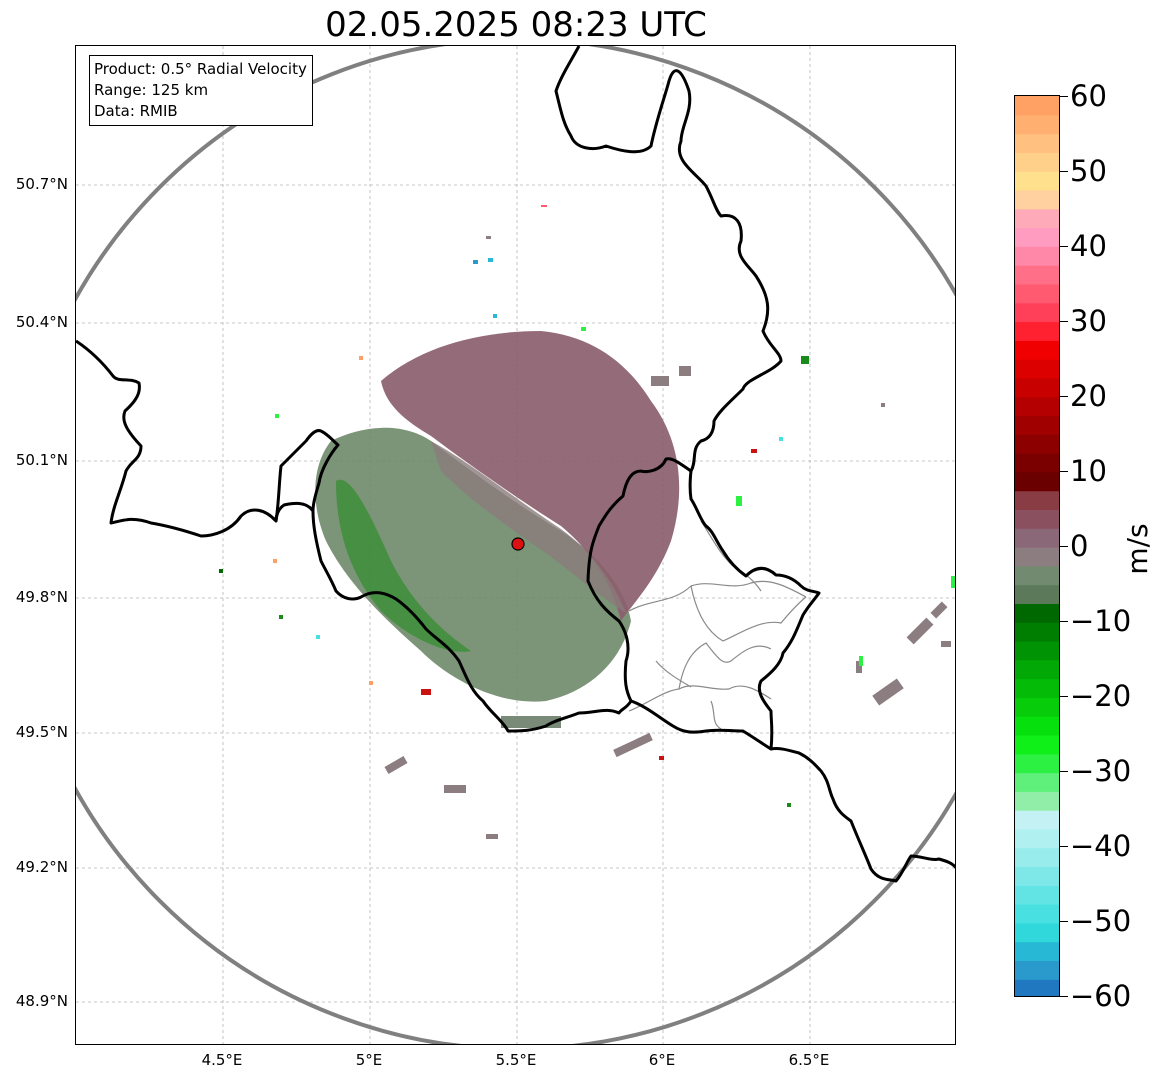 The height and width of the screenshot is (1081, 1171). Describe the element at coordinates (809, 1060) in the screenshot. I see `lon-label: 6.5°E` at that location.